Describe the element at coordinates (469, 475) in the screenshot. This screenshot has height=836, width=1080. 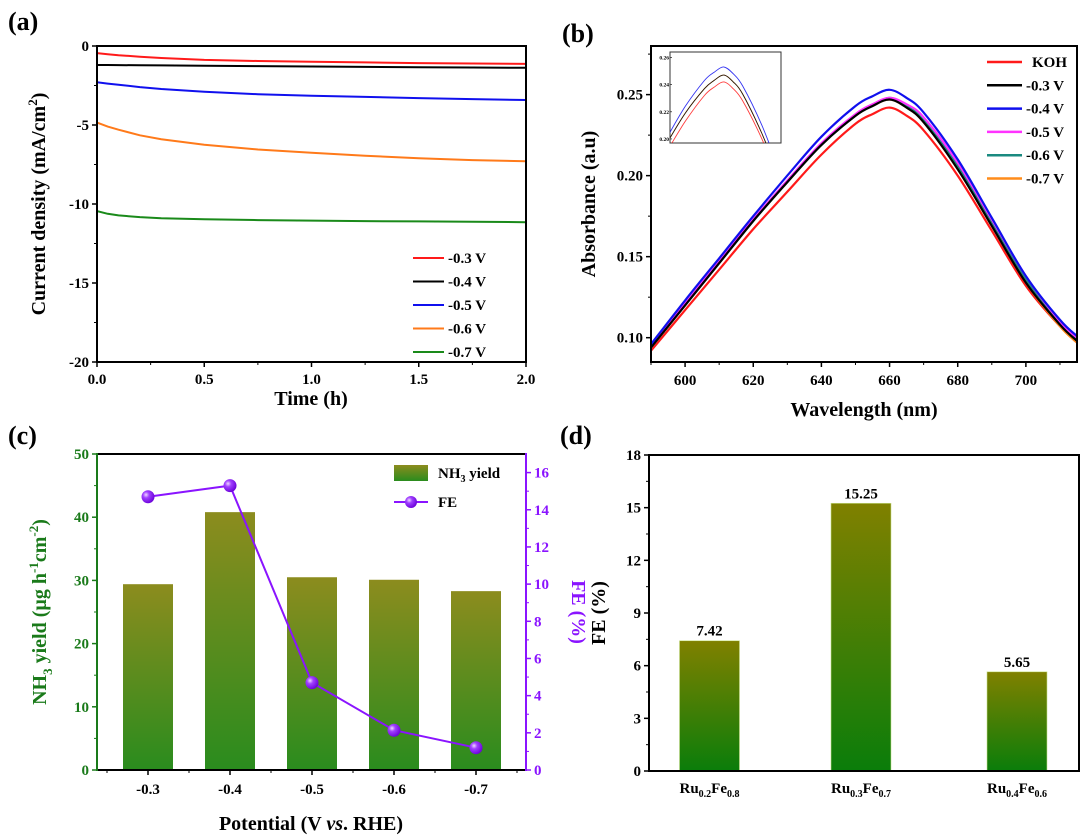
I see `legend-nh3-yield: NH3 yield` at that location.